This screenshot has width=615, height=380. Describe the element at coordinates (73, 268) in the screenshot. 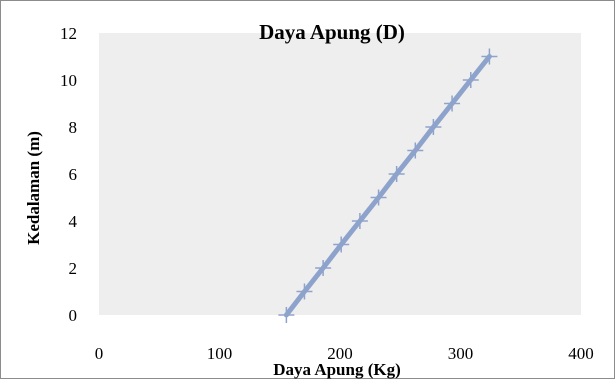

I see `y-tick-label: 2` at that location.